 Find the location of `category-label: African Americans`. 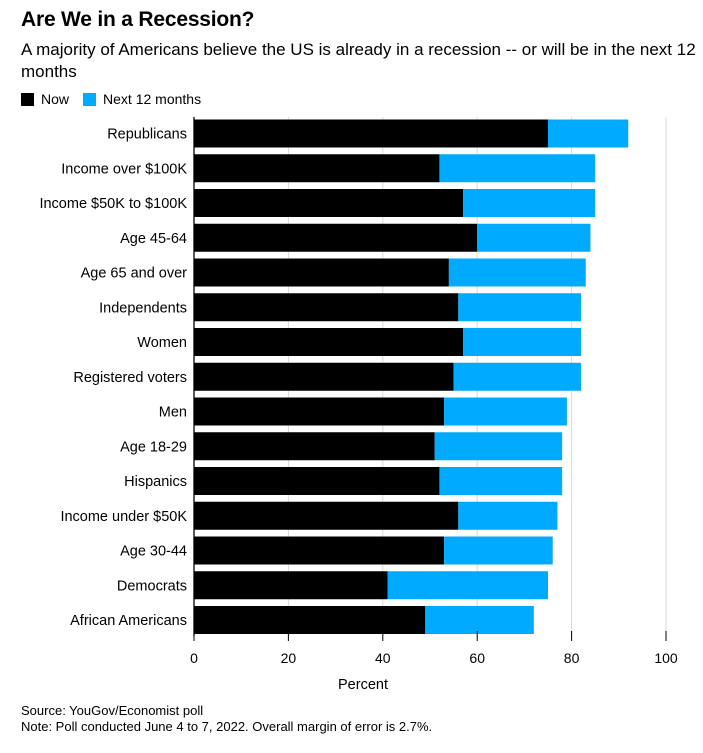

category-label: African Americans is located at coordinates (128, 621).